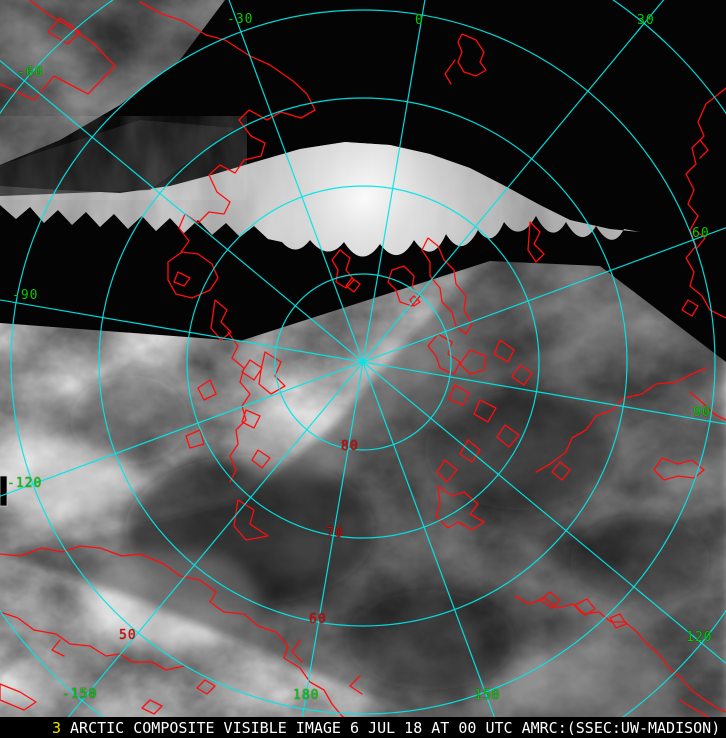 This screenshot has width=726, height=738. Describe the element at coordinates (128, 635) in the screenshot. I see `lat-label-50: 50` at that location.